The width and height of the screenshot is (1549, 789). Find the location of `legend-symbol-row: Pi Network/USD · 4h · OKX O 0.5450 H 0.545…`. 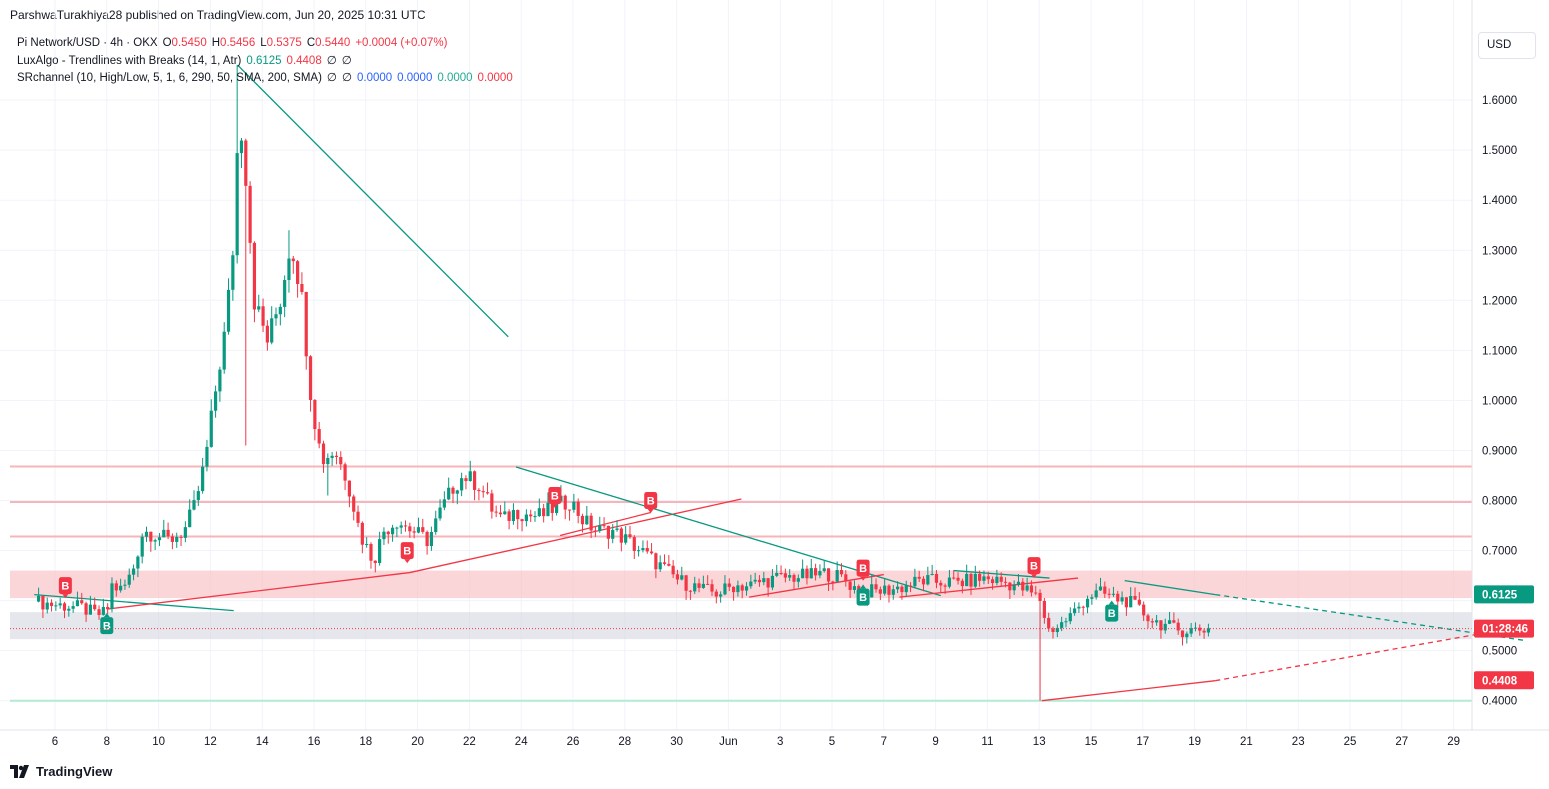

legend-symbol-row: Pi Network/USD · 4h · OKX O 0.5450 H 0.545… is located at coordinates (265, 44).